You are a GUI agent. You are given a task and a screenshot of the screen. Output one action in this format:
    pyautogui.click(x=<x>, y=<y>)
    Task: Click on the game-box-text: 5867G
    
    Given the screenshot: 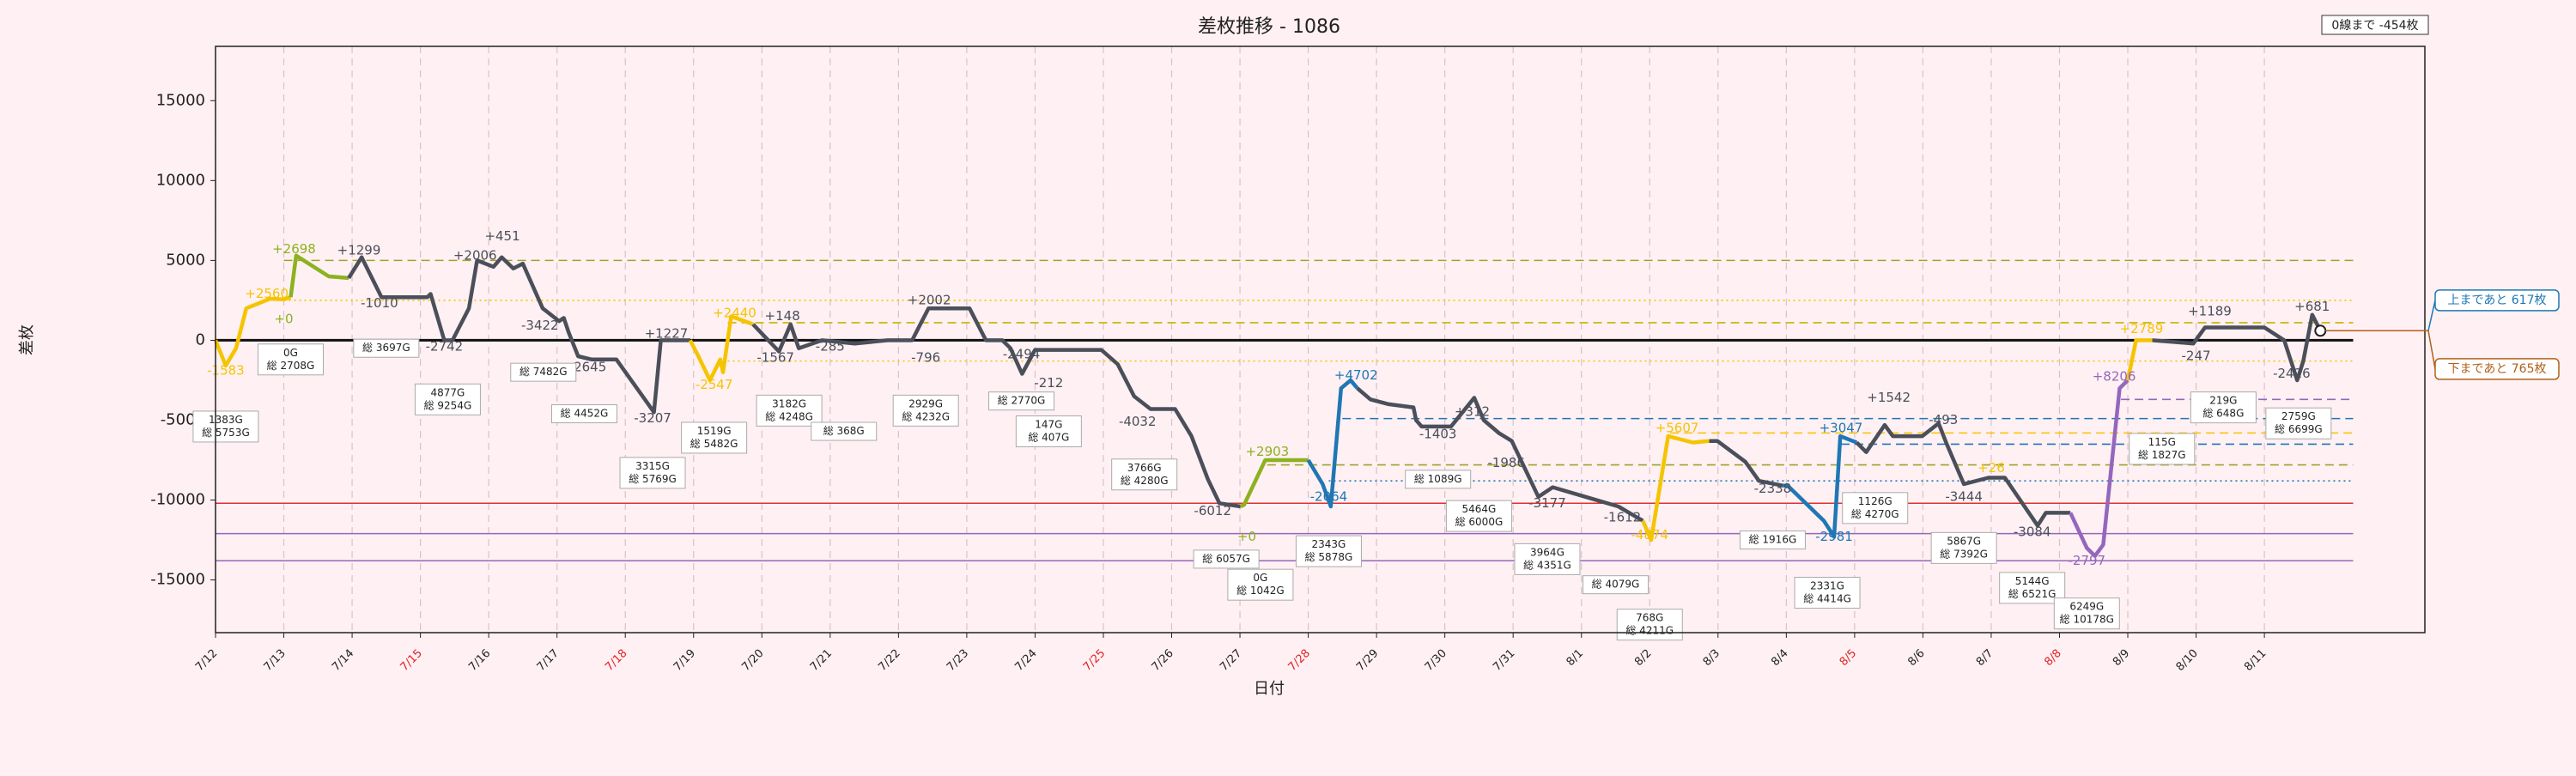 What is the action you would take?
    pyautogui.click(x=1964, y=541)
    